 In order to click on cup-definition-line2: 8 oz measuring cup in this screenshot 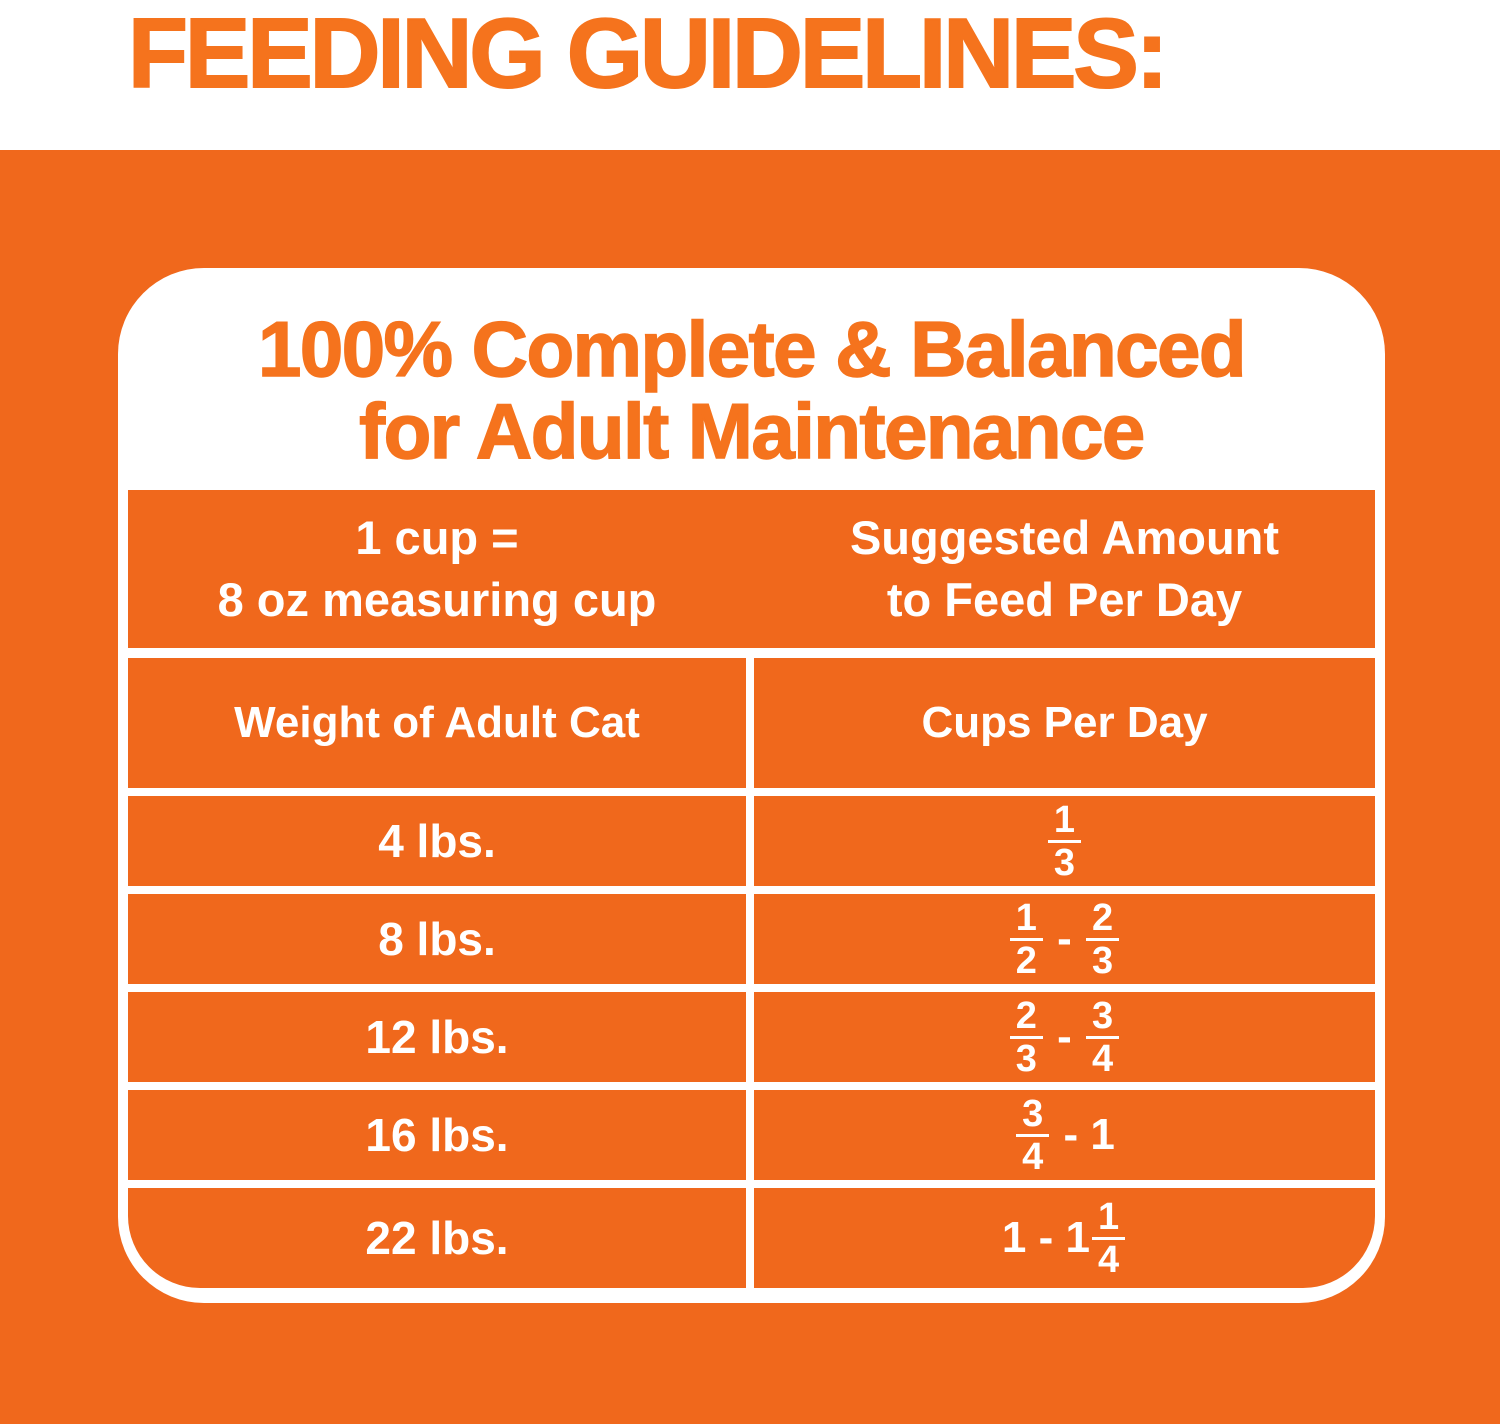, I will do `click(437, 599)`.